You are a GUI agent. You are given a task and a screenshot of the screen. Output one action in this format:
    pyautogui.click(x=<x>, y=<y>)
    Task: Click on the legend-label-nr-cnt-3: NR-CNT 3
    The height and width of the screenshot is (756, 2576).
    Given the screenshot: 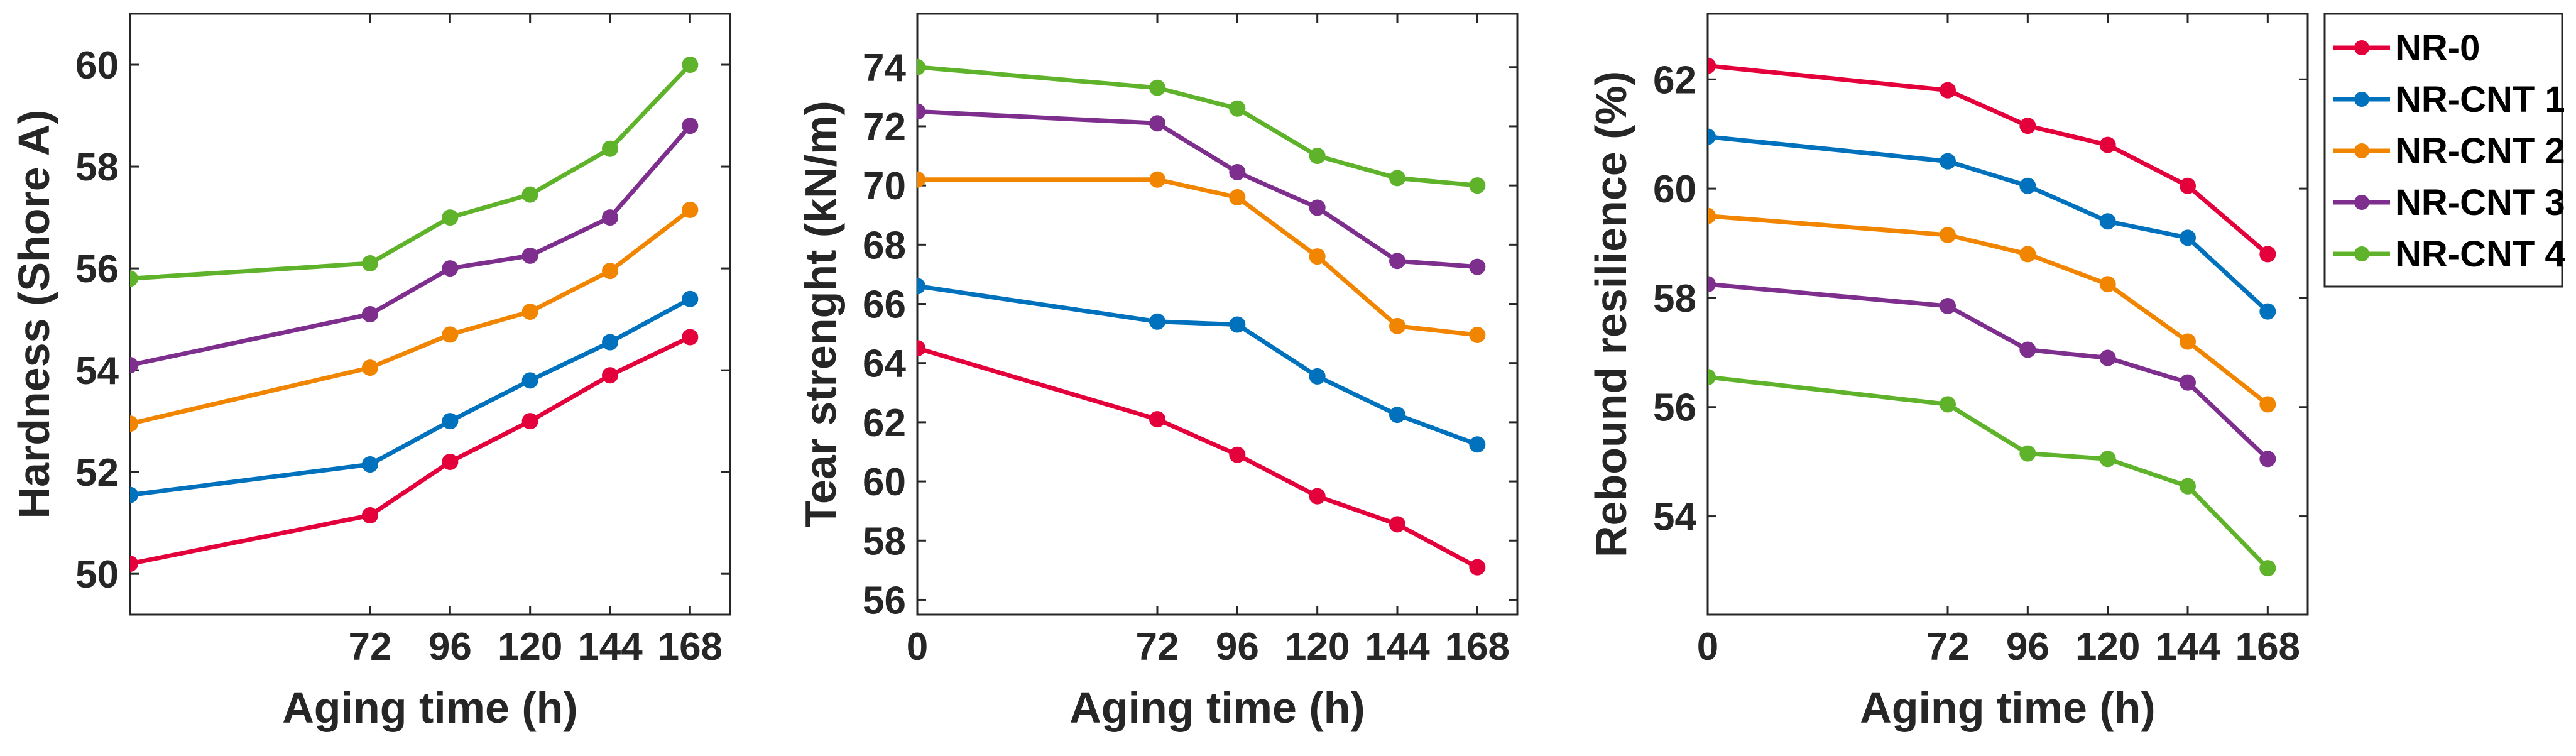 What is the action you would take?
    pyautogui.click(x=2480, y=202)
    